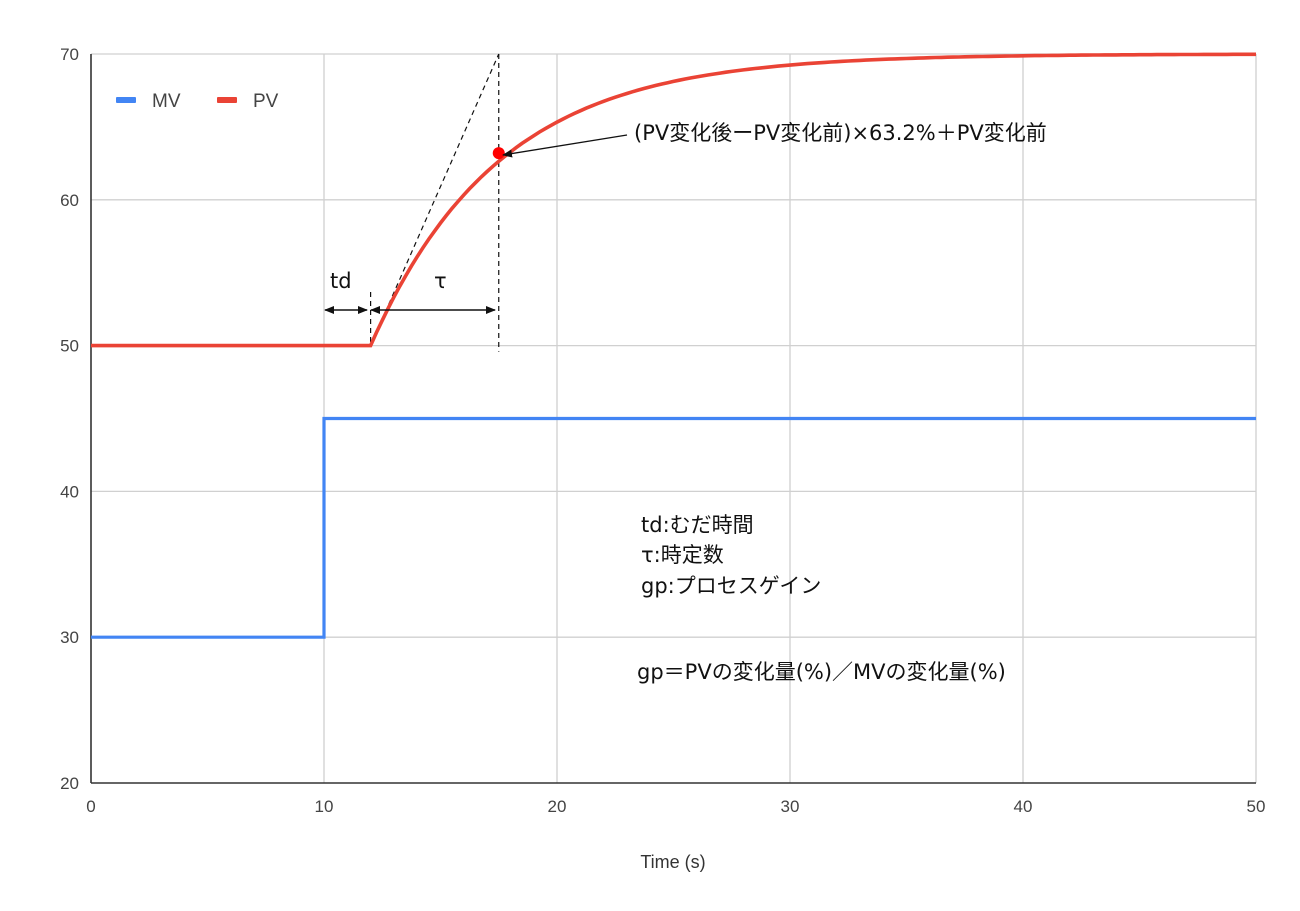 The height and width of the screenshot is (911, 1300). Describe the element at coordinates (1256, 806) in the screenshot. I see `x-tick-label-50: 50` at that location.